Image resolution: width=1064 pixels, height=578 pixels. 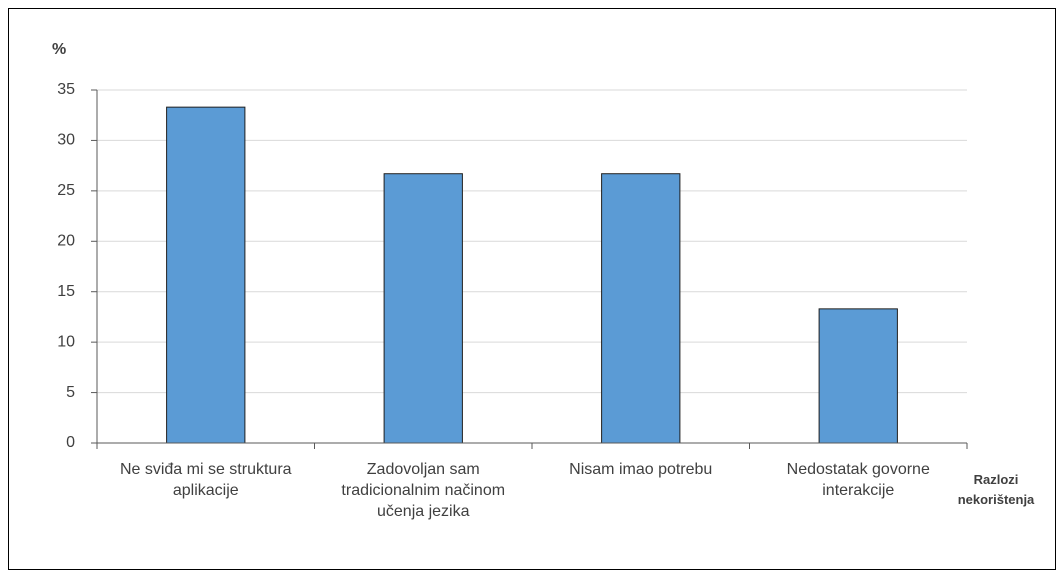 I want to click on y-tick-label: 30, so click(x=66, y=140).